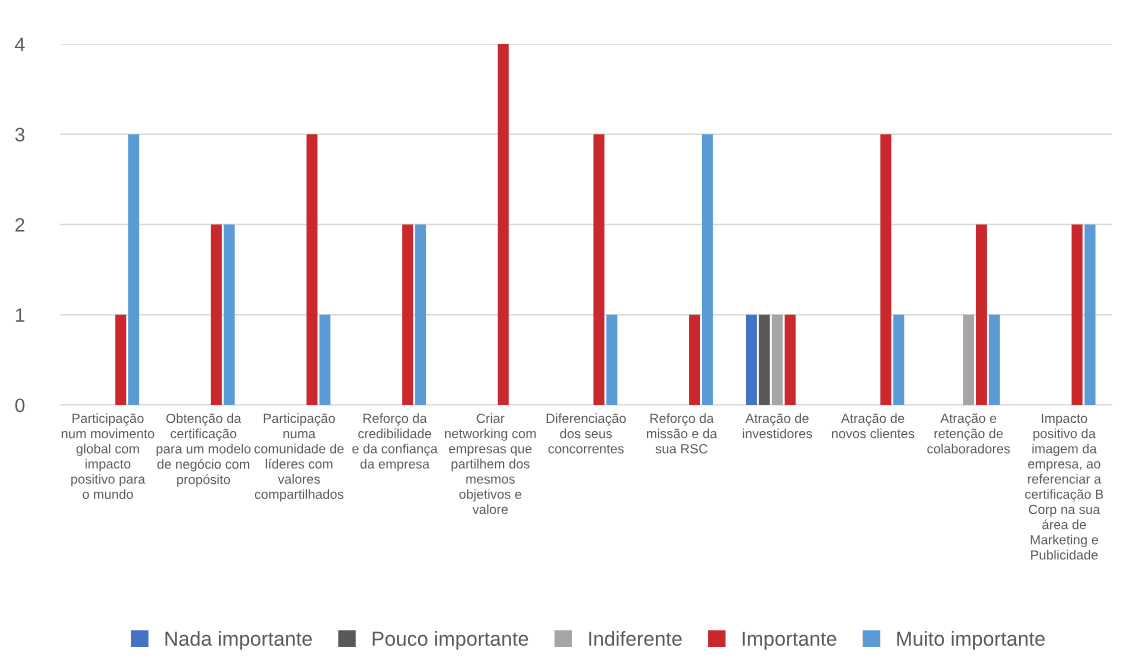 This screenshot has height=668, width=1132. What do you see at coordinates (1064, 486) in the screenshot?
I see `category-label: Impacto positivo da imagem da empresa, ao referenciar a certificação B Corp na sua área de Marketing e Publicidade` at bounding box center [1064, 486].